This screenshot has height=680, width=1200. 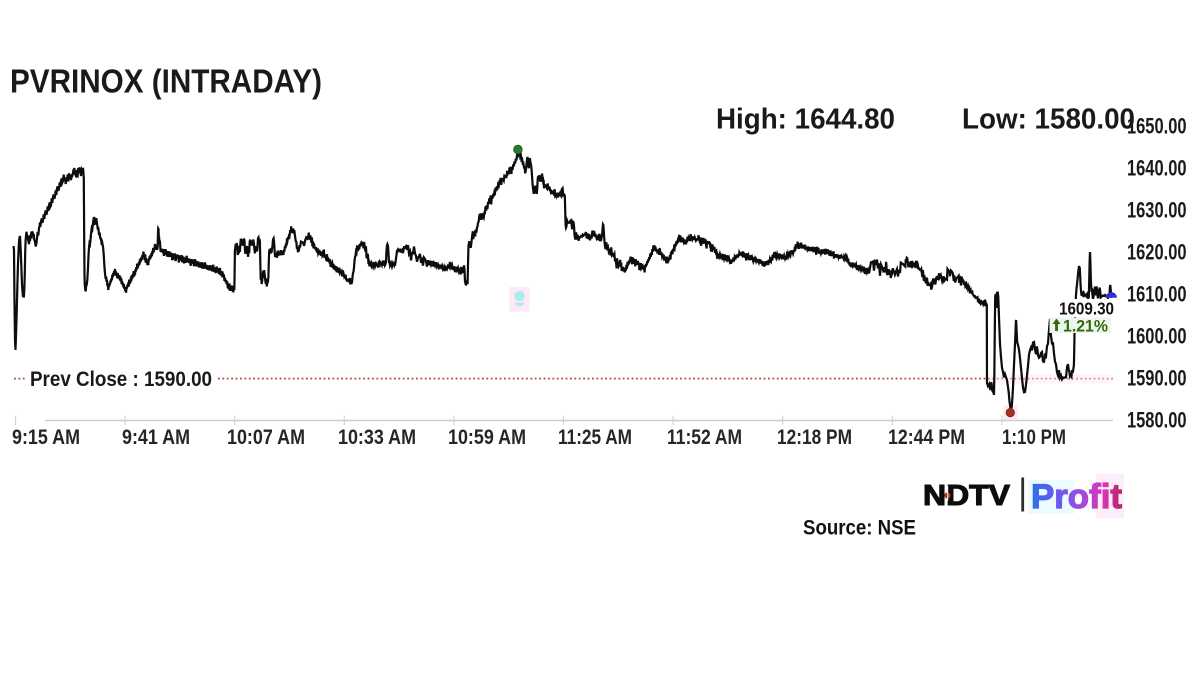 I want to click on svg-text: 11:25 AM, so click(x=595, y=437).